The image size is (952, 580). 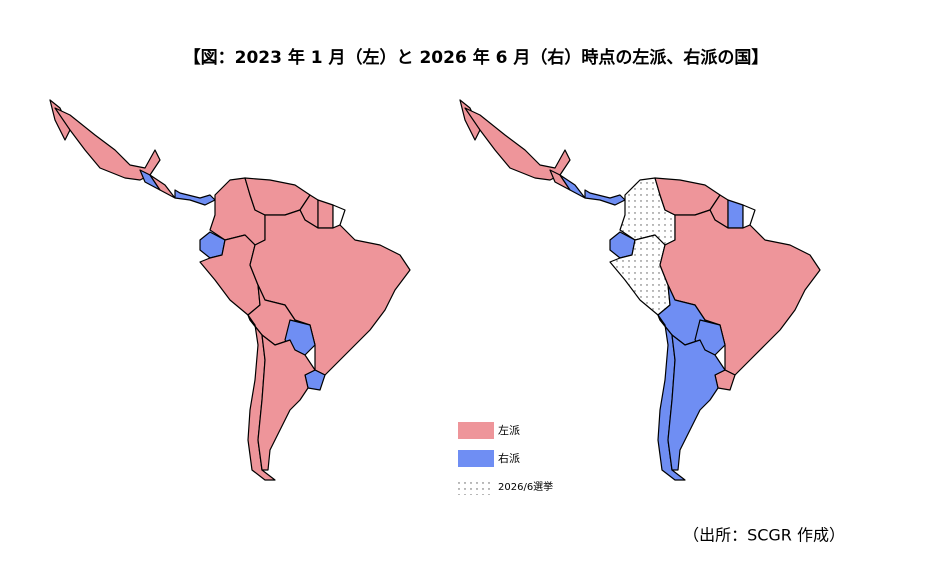 I want to click on legend-label: 2026/6選挙, so click(x=525, y=486).